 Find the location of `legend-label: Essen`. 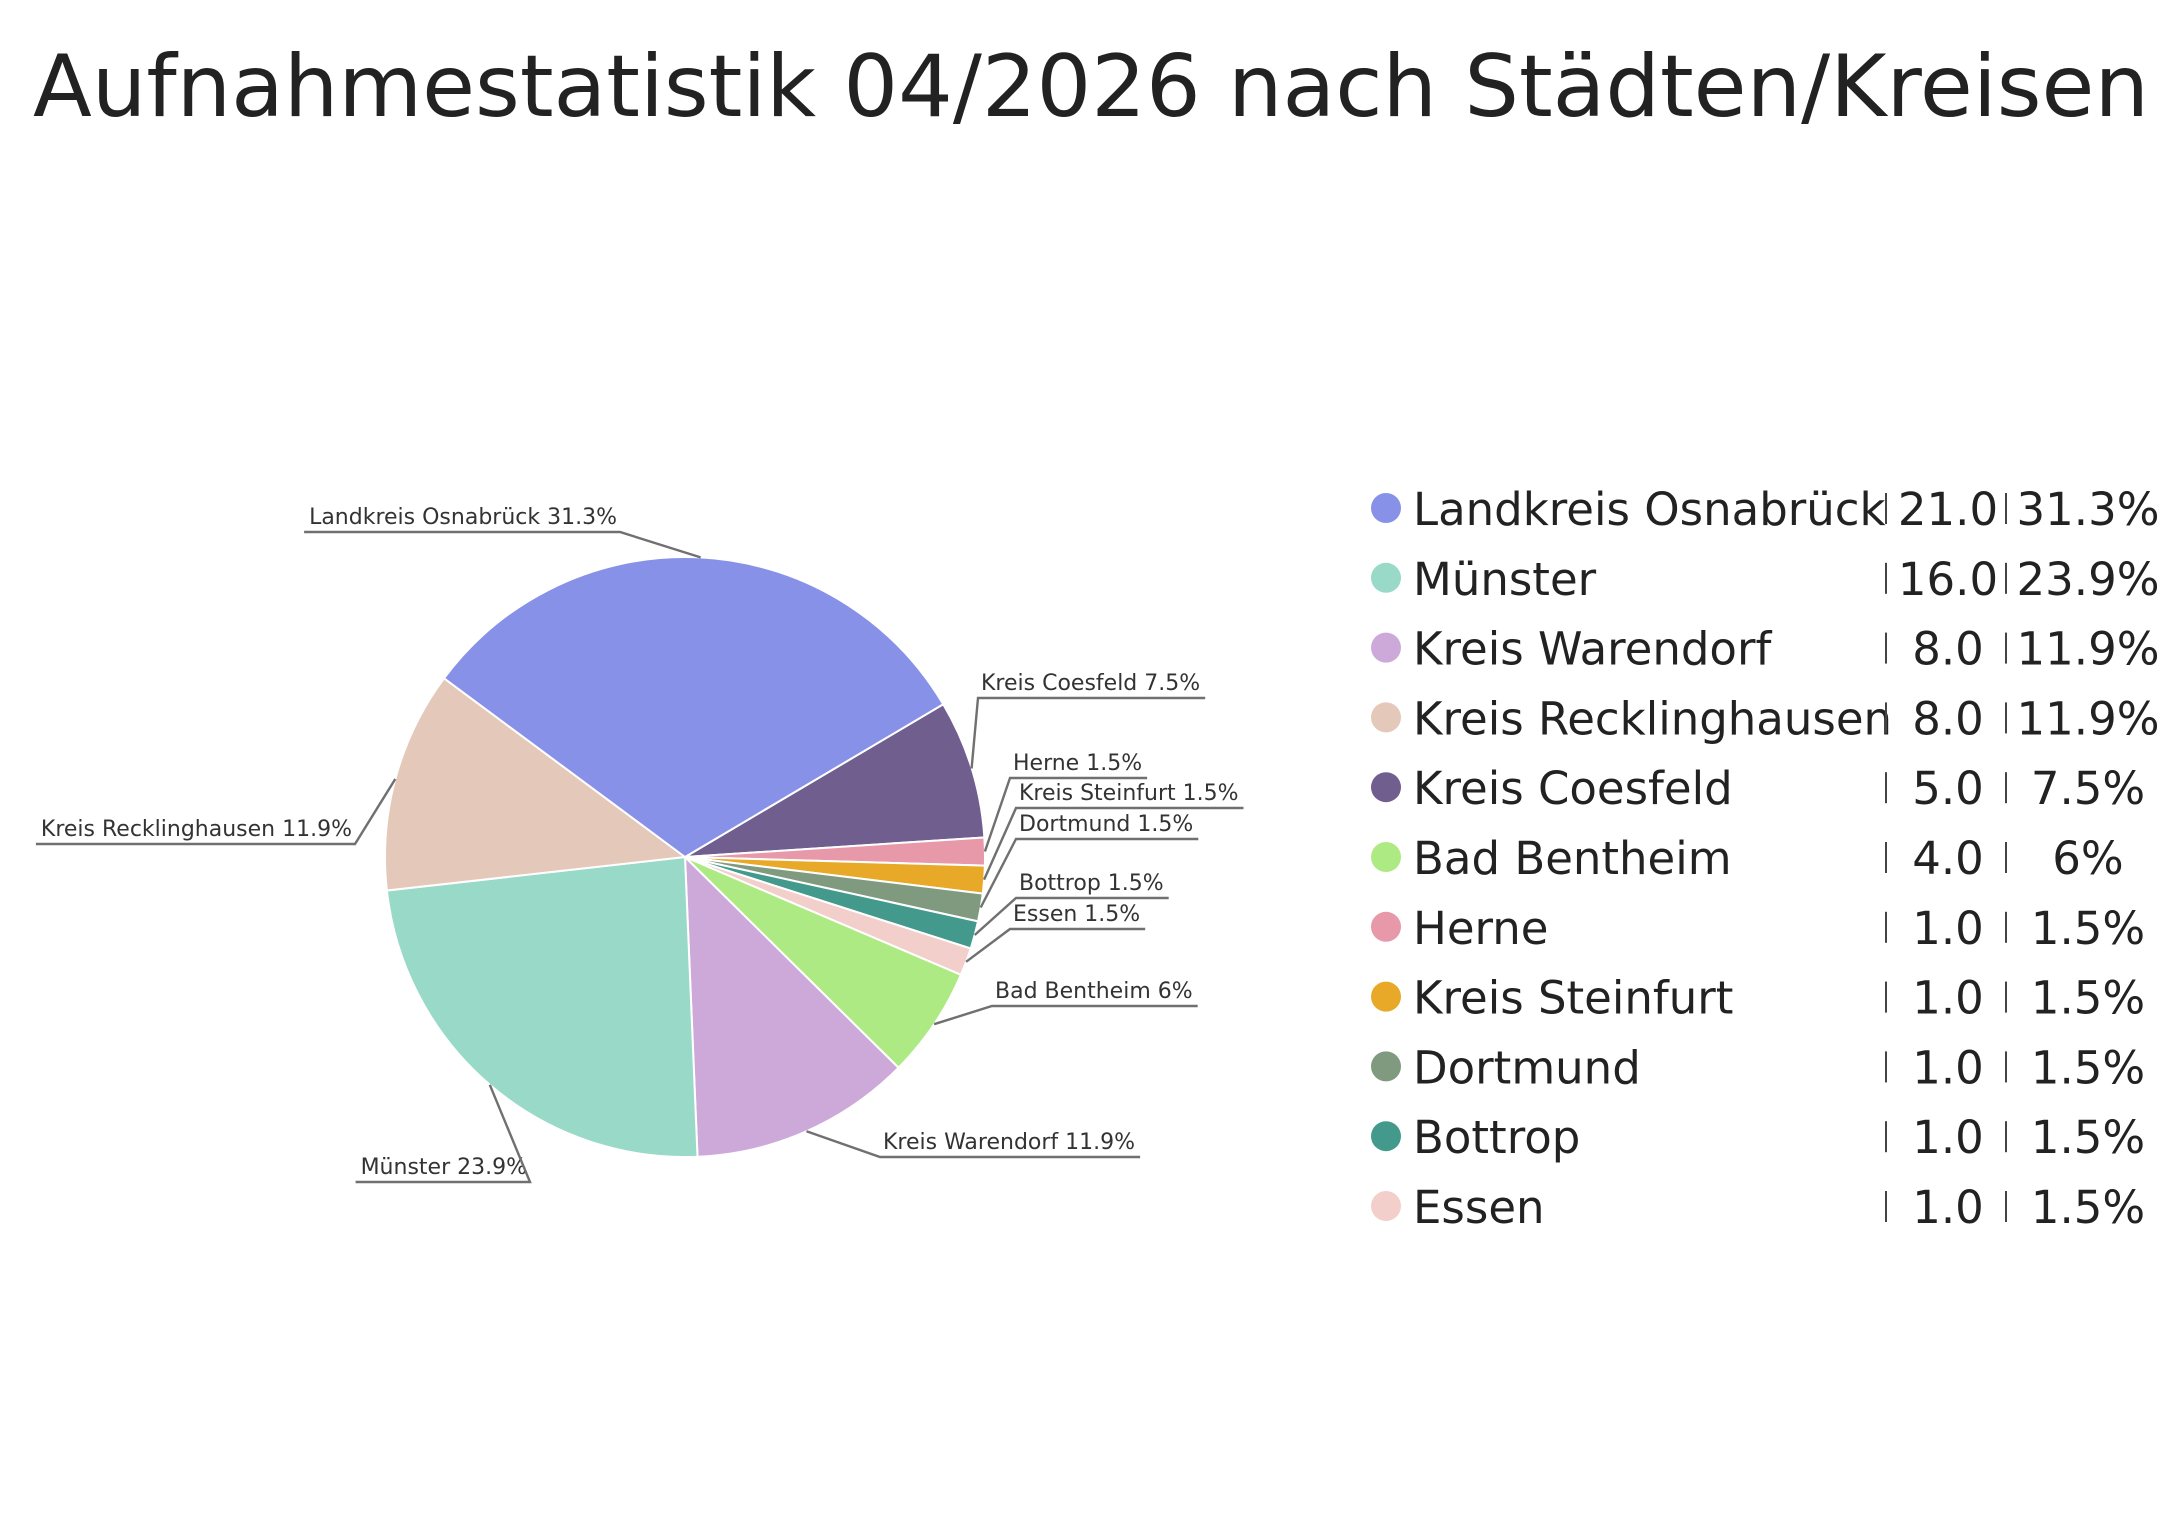

legend-label: Essen is located at coordinates (1479, 1207).